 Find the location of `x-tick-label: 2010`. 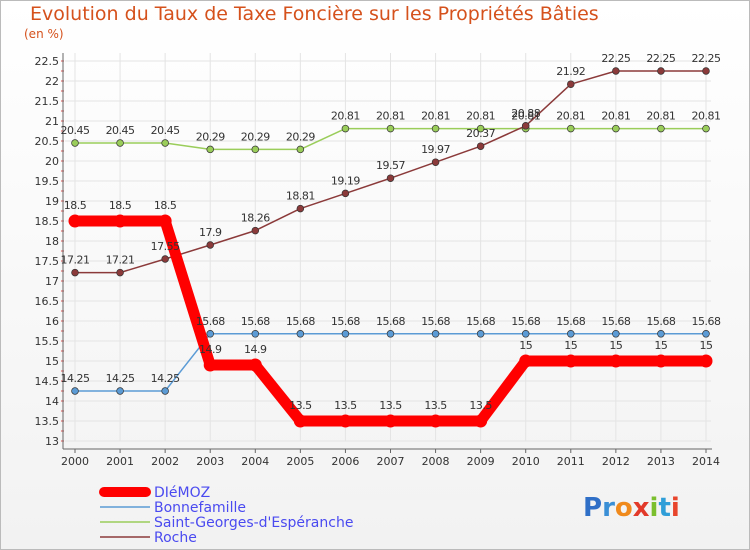

x-tick-label: 2010 is located at coordinates (526, 461).